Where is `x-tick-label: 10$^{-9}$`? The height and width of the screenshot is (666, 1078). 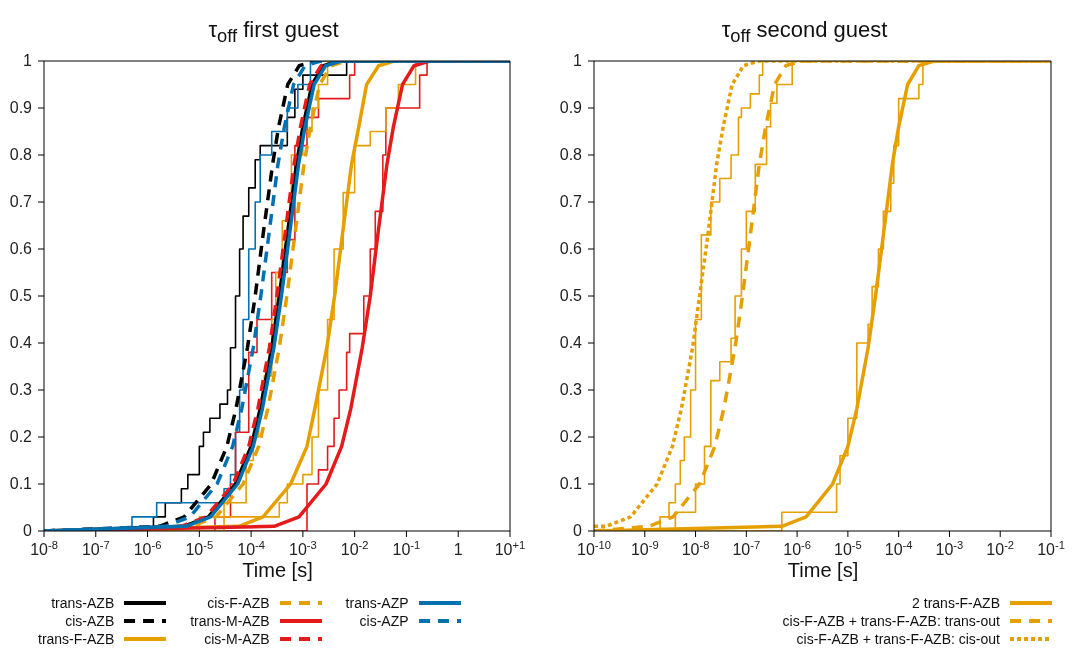
x-tick-label: 10$^{-9}$ is located at coordinates (644, 548).